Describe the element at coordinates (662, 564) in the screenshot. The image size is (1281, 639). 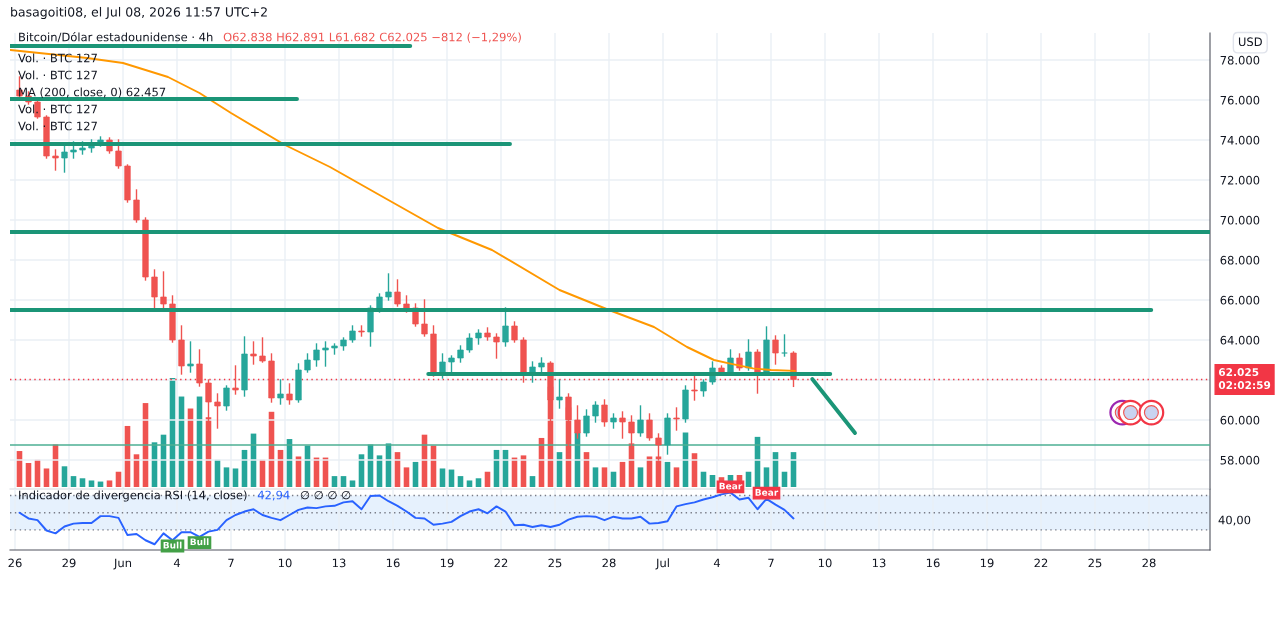
I see `x-tick-label: Jul` at that location.